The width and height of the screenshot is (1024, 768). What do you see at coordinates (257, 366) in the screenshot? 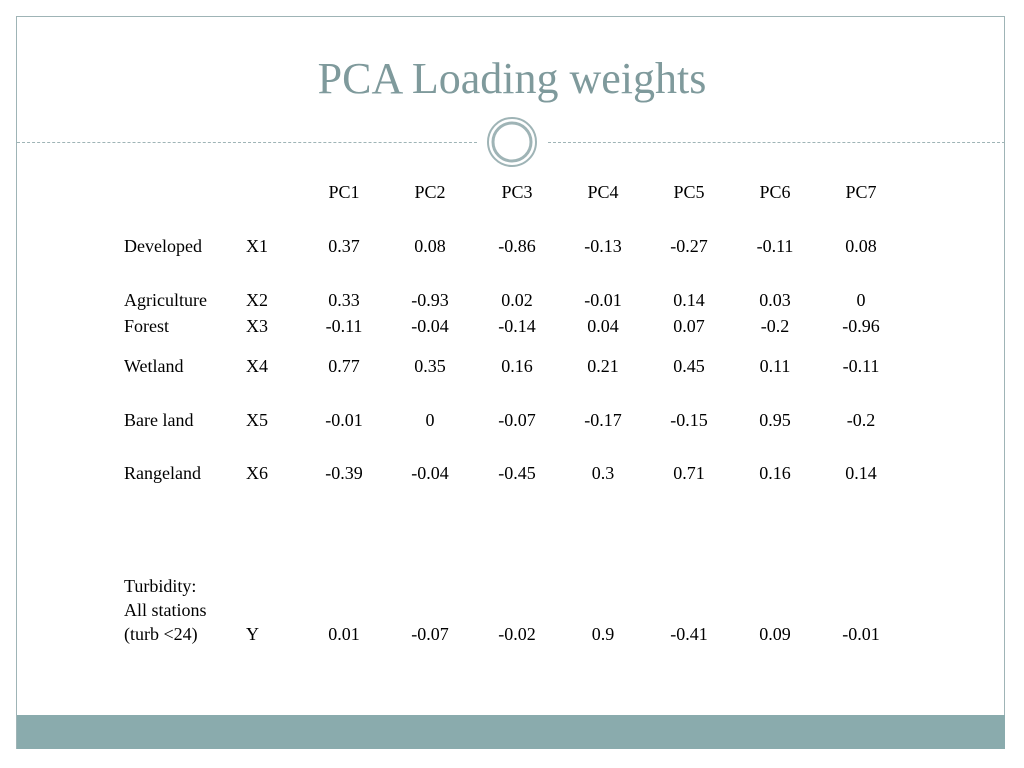
I see `row-variable: X4` at bounding box center [257, 366].